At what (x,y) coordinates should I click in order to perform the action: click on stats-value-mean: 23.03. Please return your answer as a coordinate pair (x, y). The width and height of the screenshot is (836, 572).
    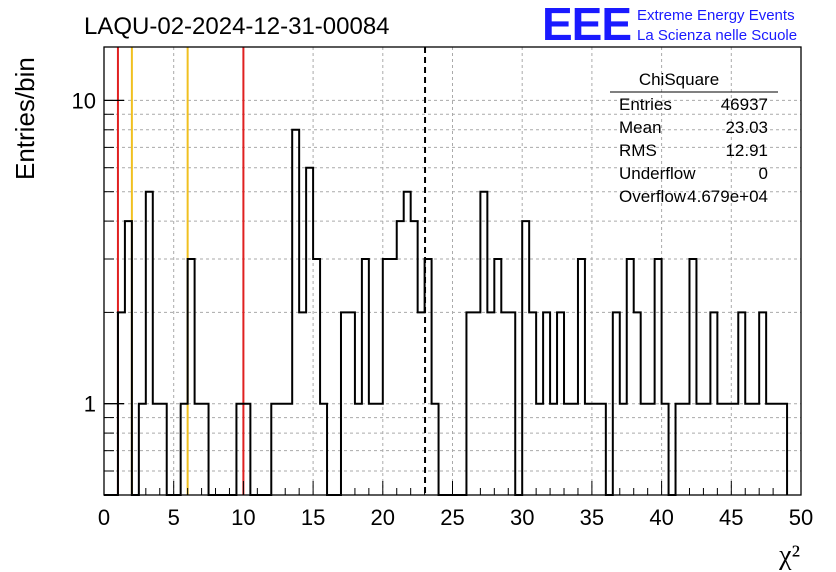
    Looking at the image, I should click on (746, 127).